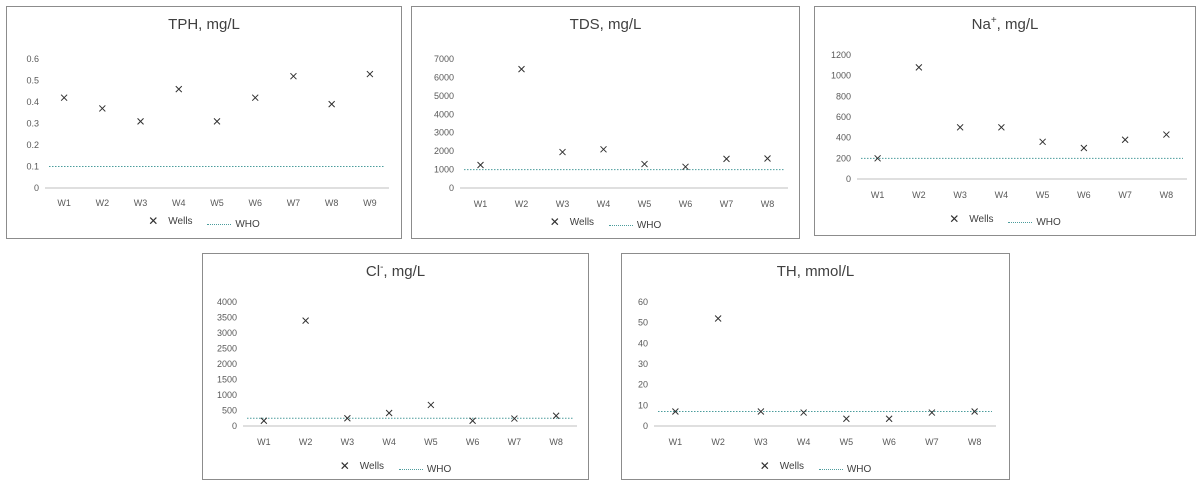  Describe the element at coordinates (444, 59) in the screenshot. I see `y-tick-label: 7000` at that location.